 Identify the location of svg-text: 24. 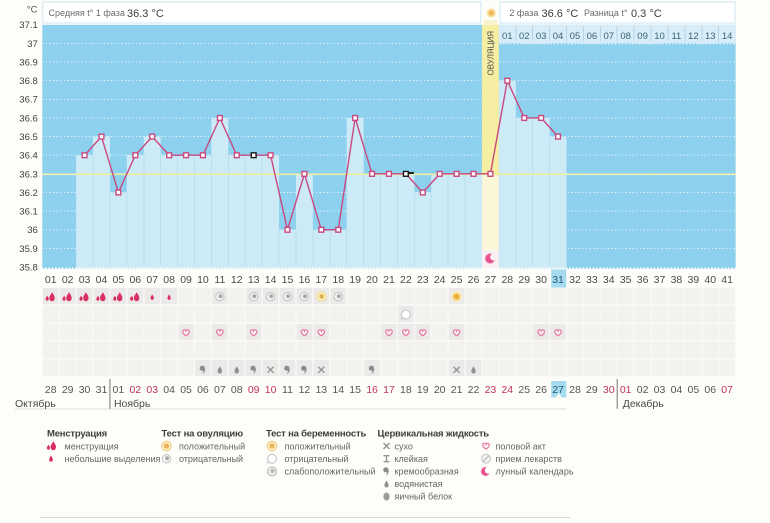
(507, 390).